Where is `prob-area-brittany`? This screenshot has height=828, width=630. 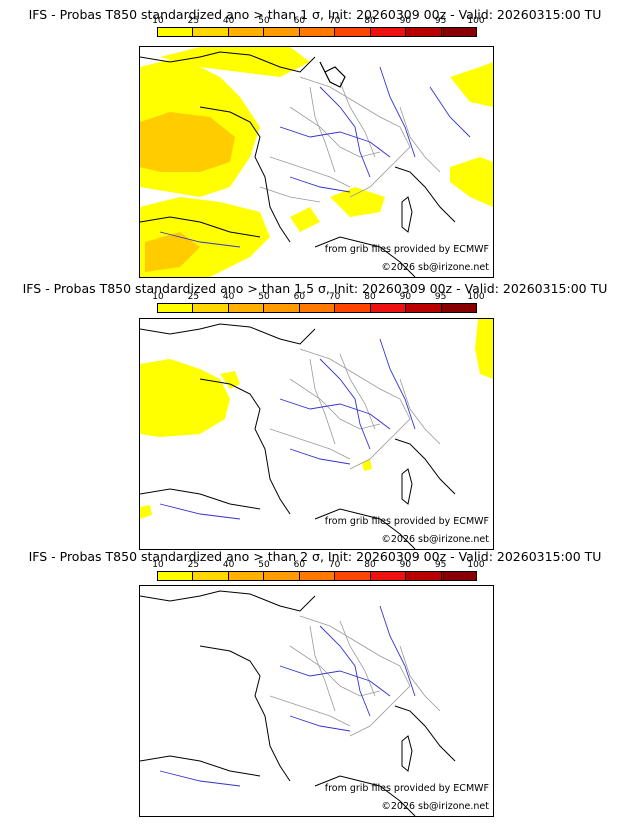
prob-area-brittany is located at coordinates (230, 380).